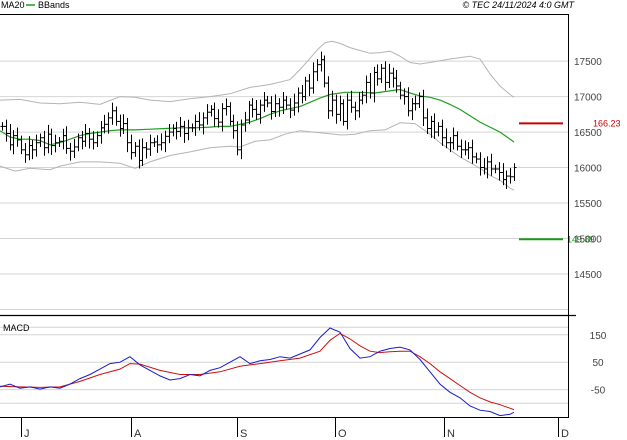  I want to click on copyright-text: © TEC 24/11/2024 4:0 GMT, so click(518, 5).